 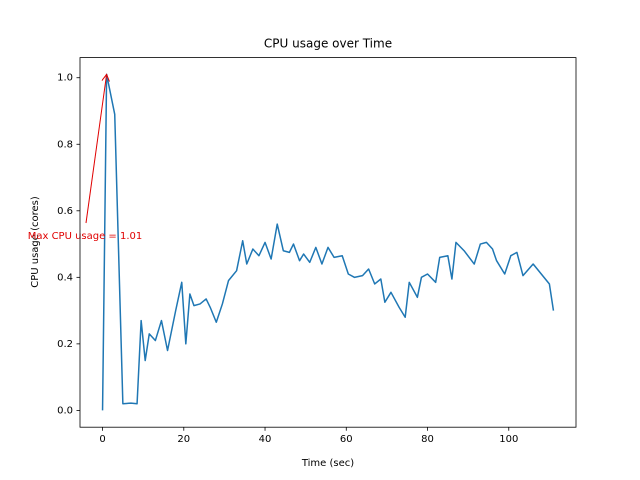 I want to click on x-axis-label: Time (sec), so click(x=327, y=463).